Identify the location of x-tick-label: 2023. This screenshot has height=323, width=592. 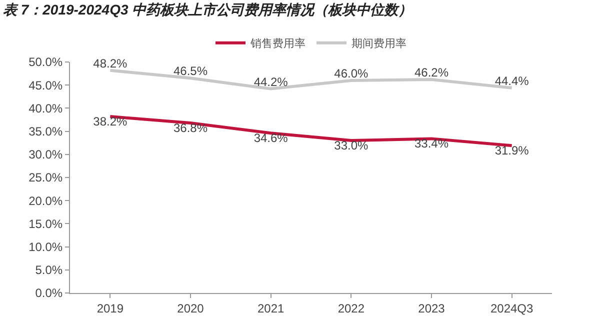
(432, 308).